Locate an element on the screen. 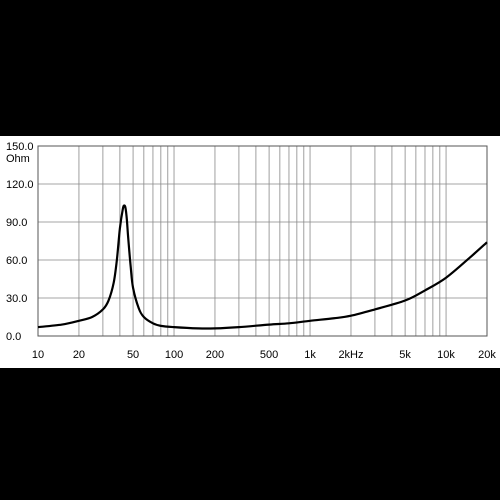 The width and height of the screenshot is (500, 500). y-tick-label: 0.0 is located at coordinates (13, 337).